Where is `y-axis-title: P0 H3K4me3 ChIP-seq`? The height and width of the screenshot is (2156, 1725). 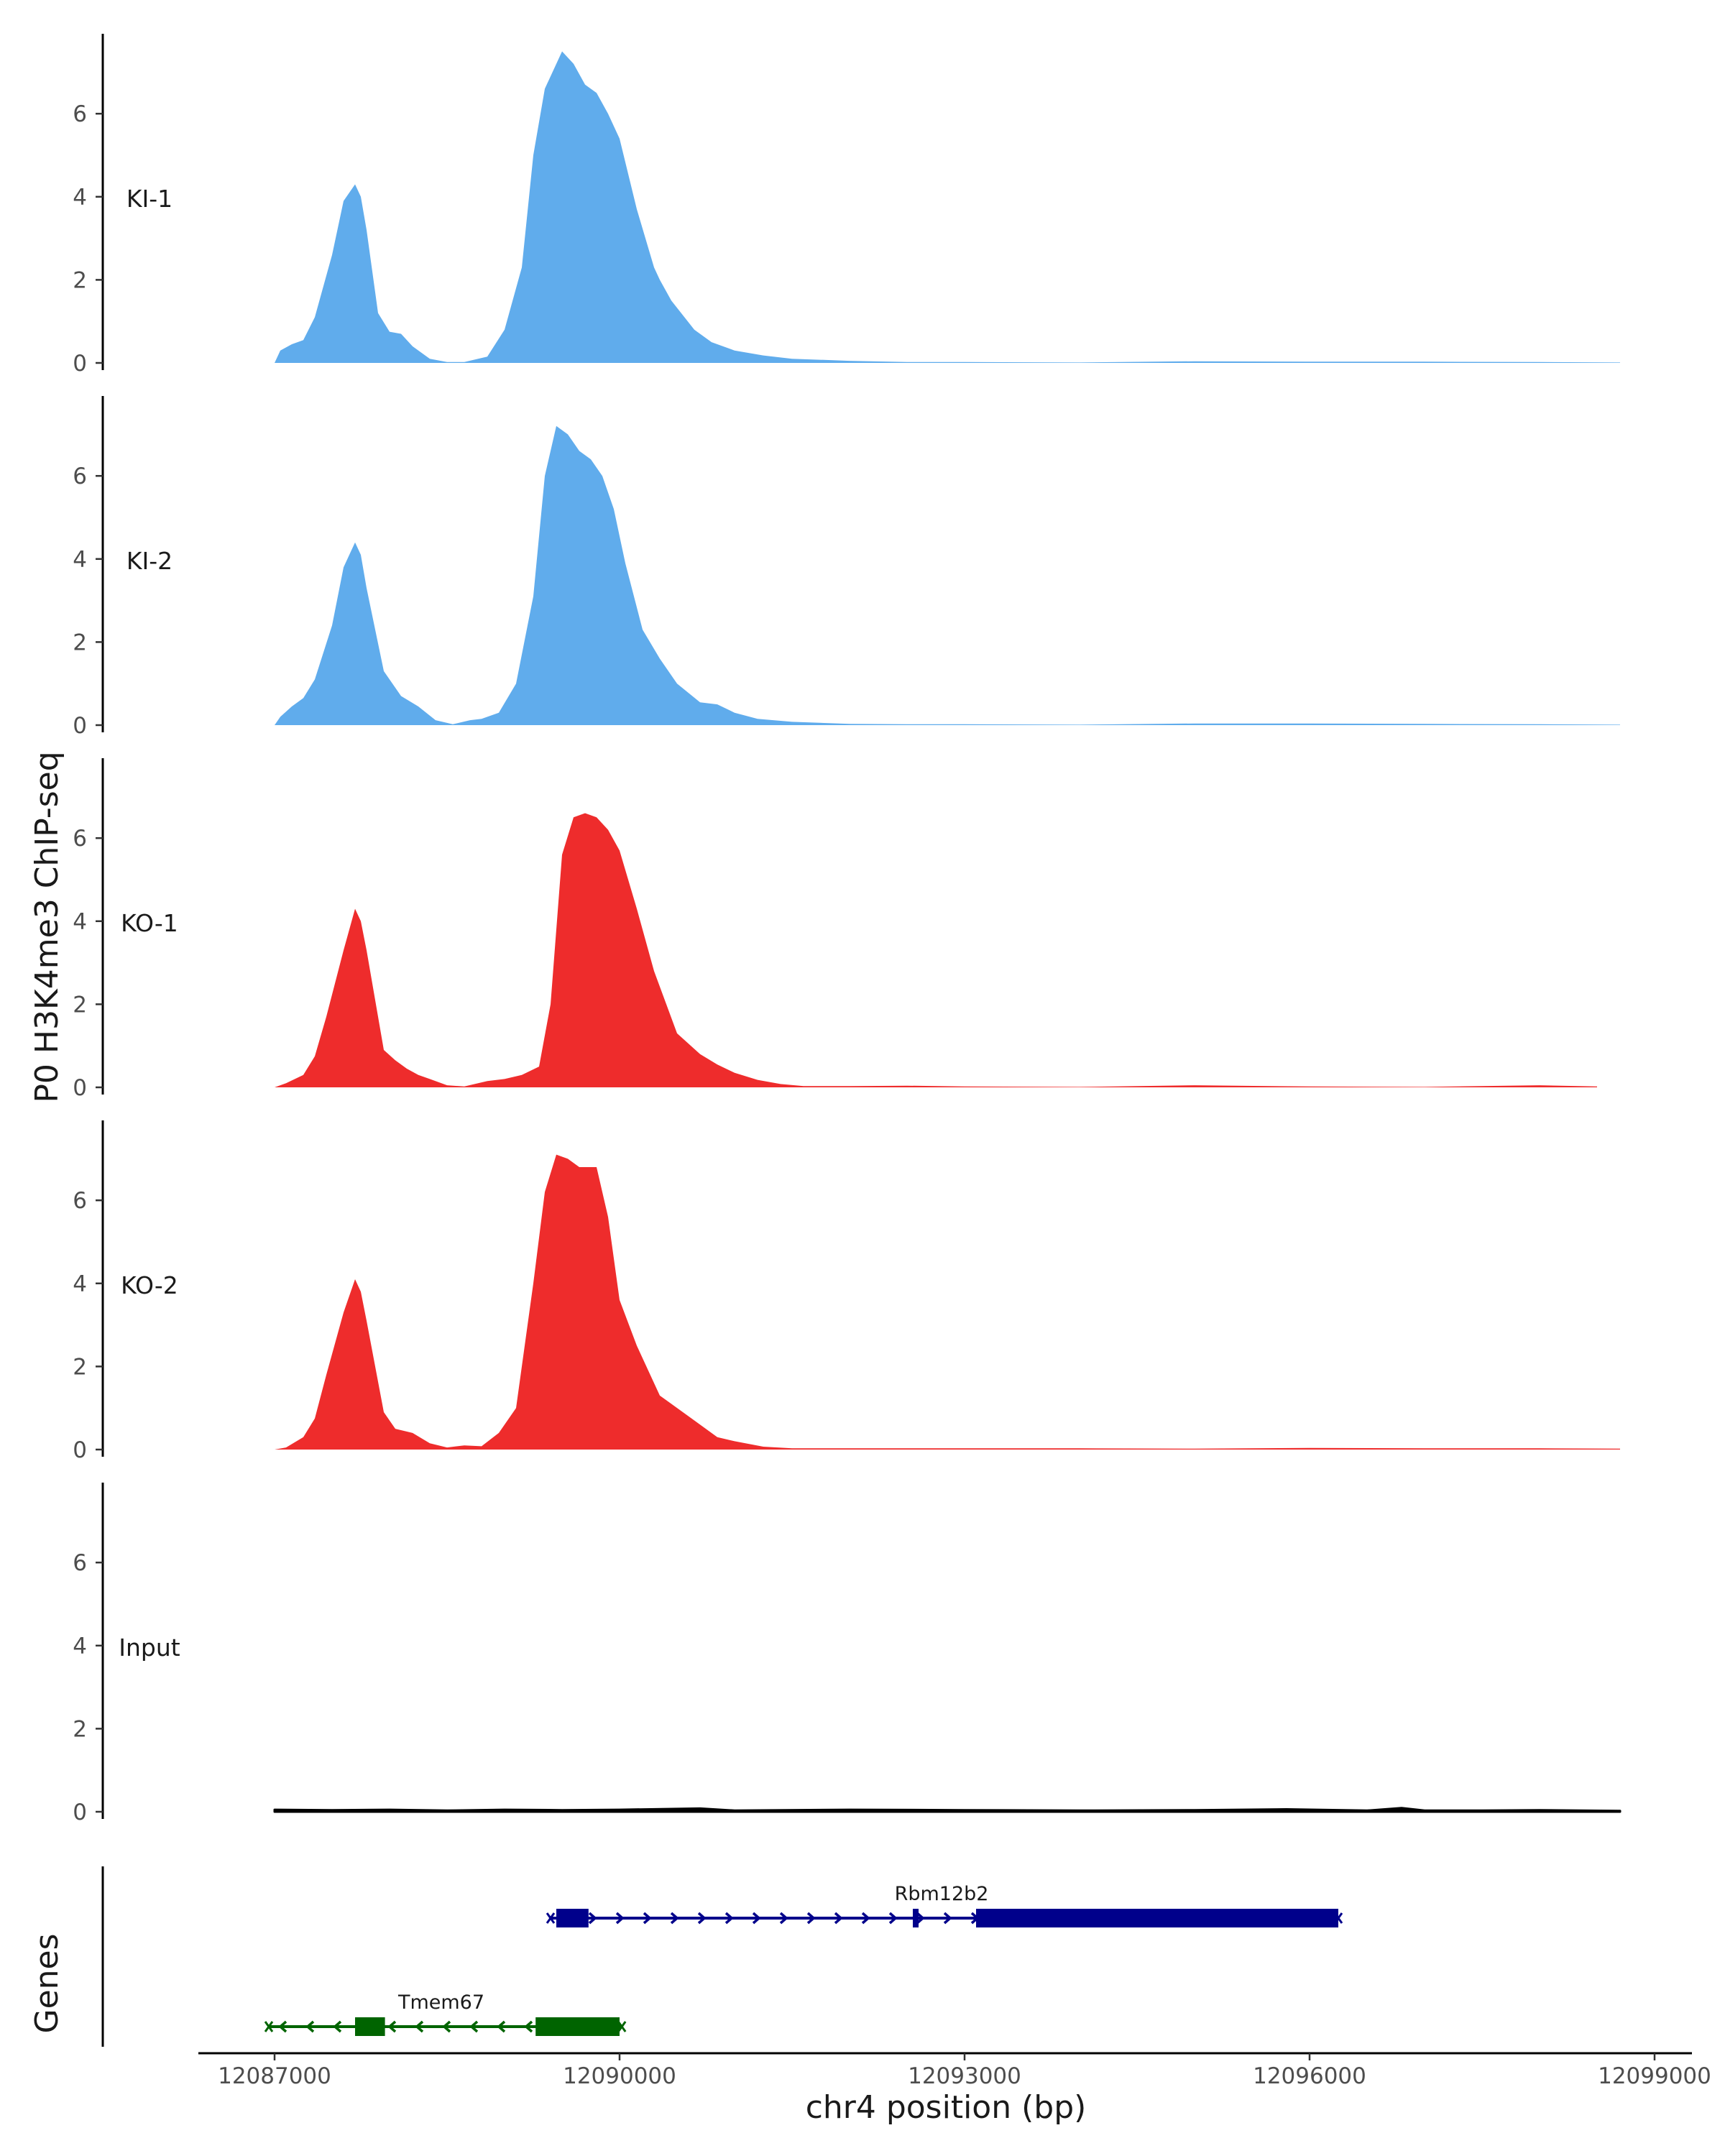 y-axis-title: P0 H3K4me3 ChIP-seq is located at coordinates (47, 927).